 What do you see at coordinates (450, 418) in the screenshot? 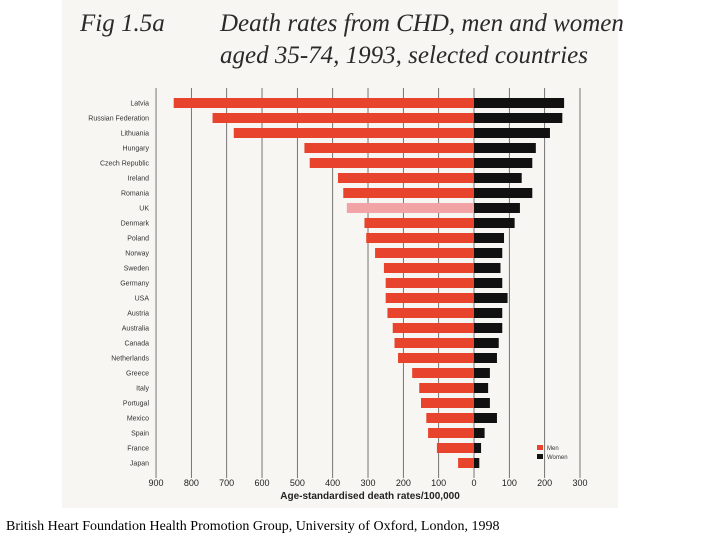
I see `bar-men-mexico` at bounding box center [450, 418].